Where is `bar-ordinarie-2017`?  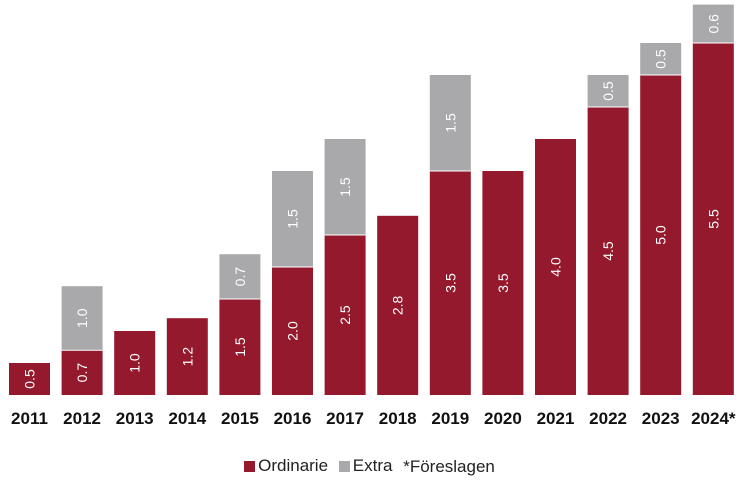 bar-ordinarie-2017 is located at coordinates (345, 315).